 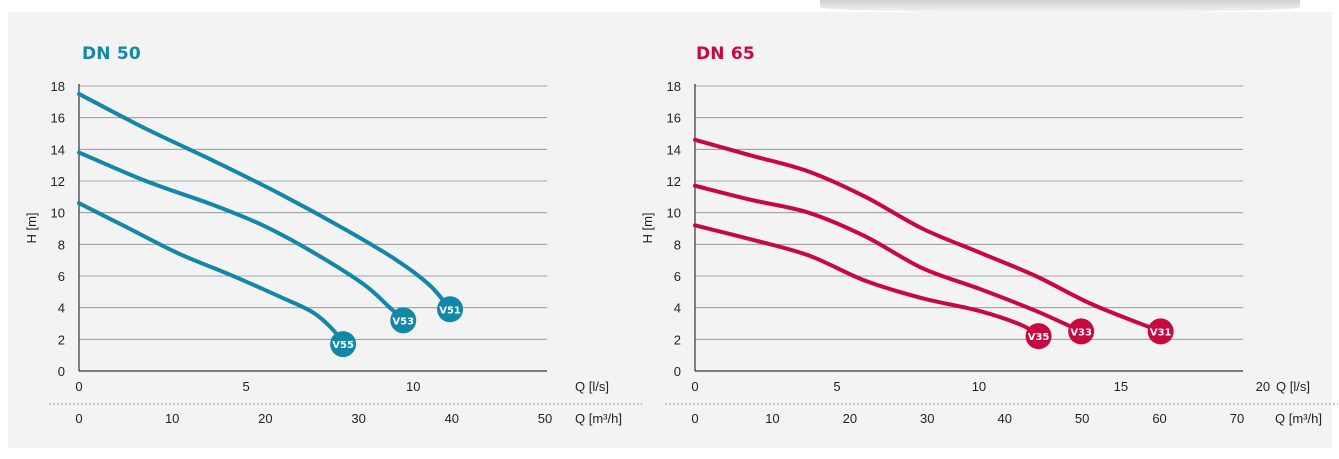 I want to click on series-marker-v31, so click(x=1160, y=331).